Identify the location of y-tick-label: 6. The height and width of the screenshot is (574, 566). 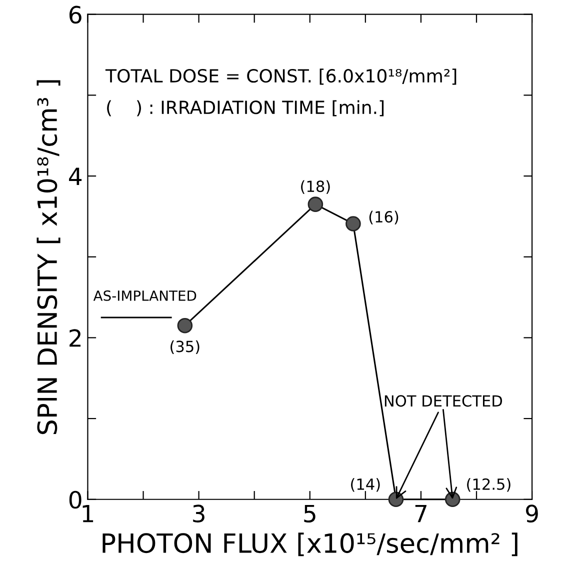
(75, 15).